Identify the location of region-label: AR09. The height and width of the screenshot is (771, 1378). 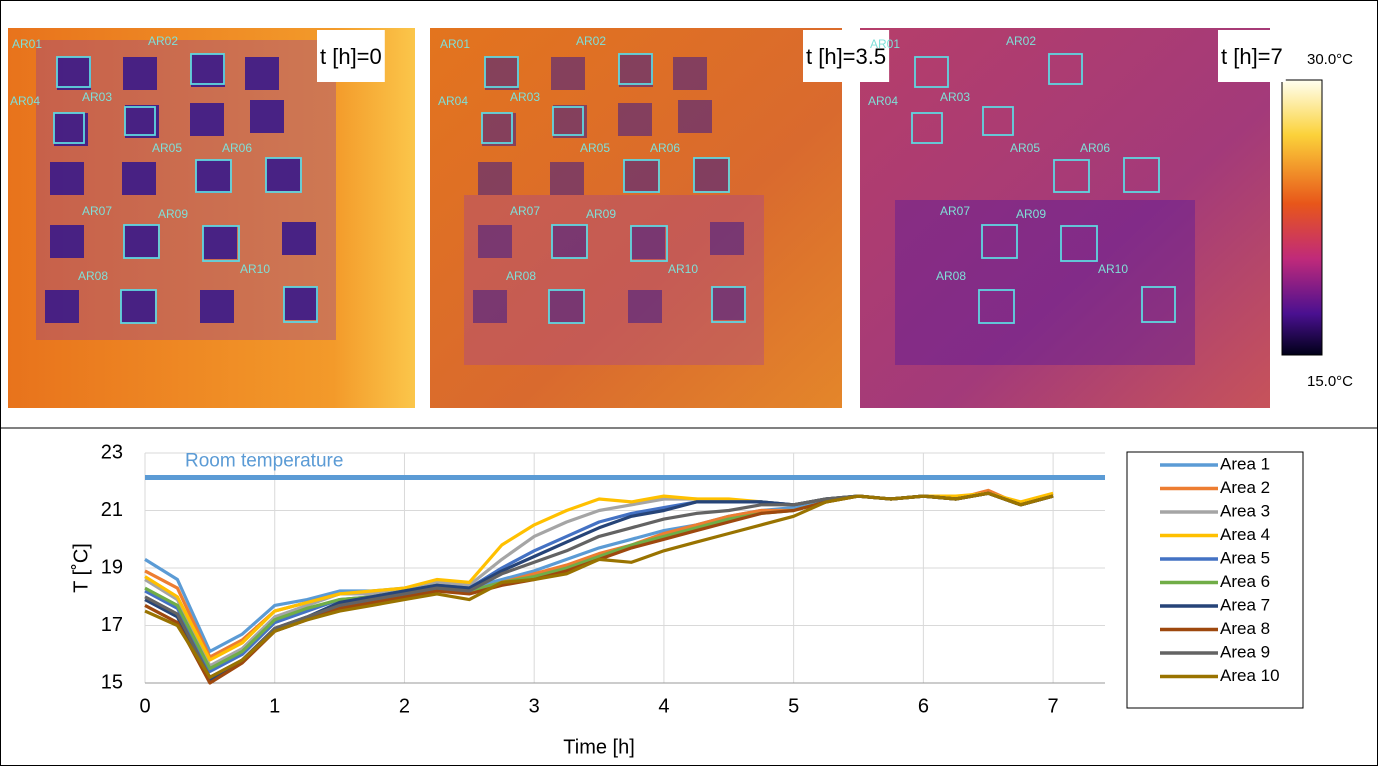
(173, 214).